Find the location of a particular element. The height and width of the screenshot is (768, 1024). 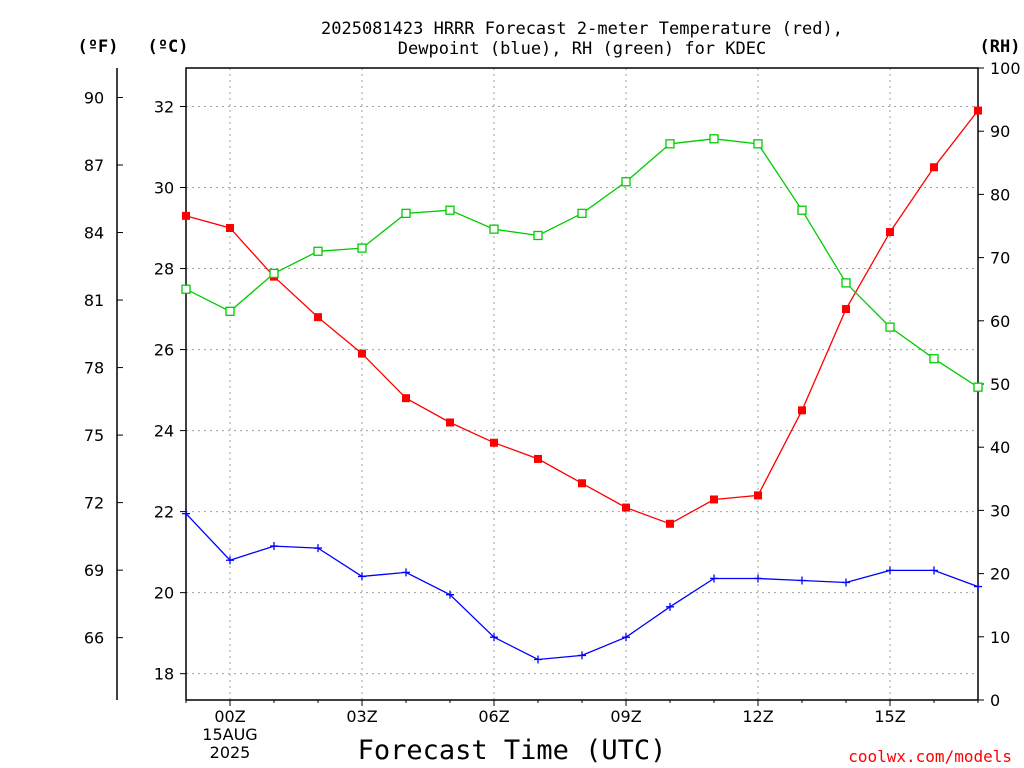

rh-tick-label: 90 is located at coordinates (1000, 131).